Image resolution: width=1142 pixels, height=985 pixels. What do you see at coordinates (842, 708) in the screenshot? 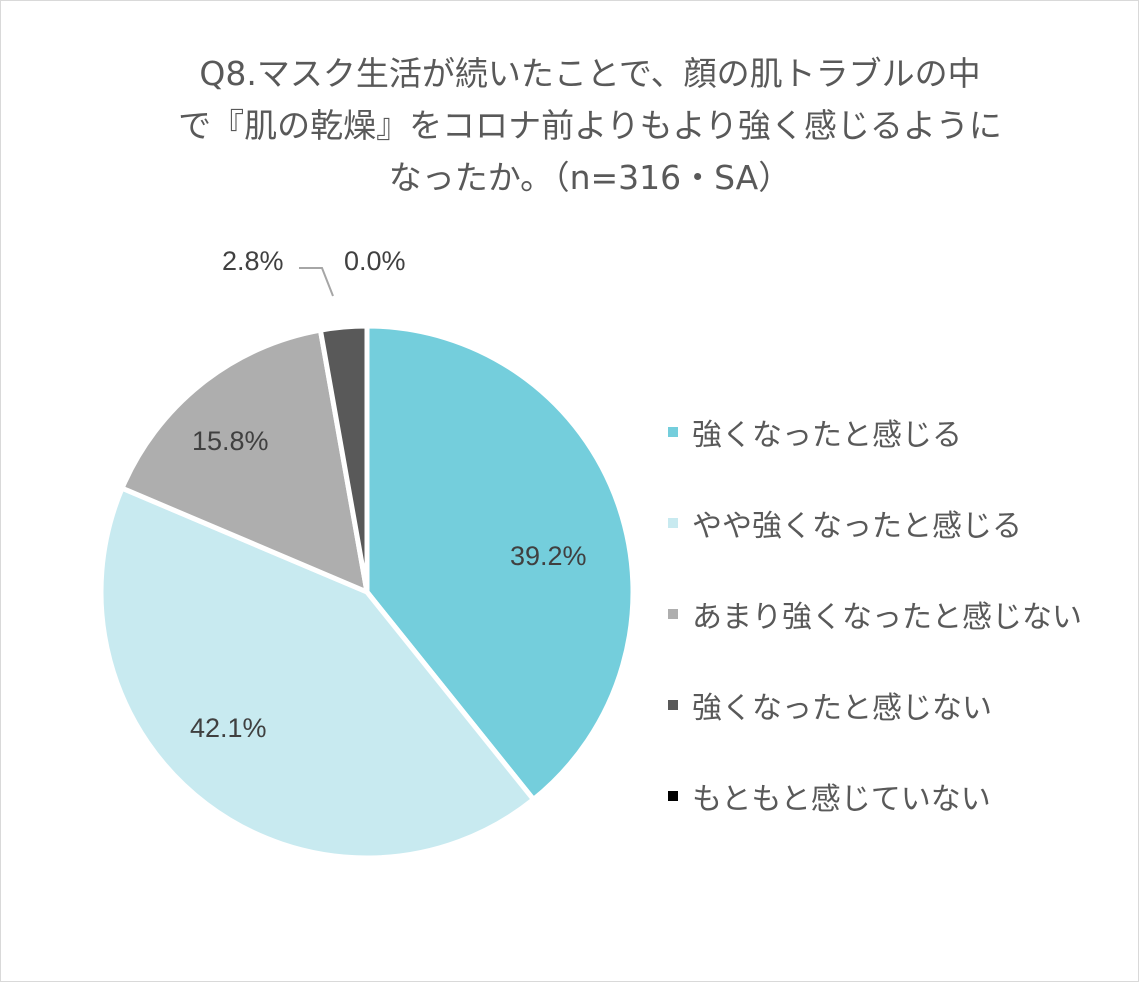
I see `legend-label: 強くなったと感じない` at bounding box center [842, 708].